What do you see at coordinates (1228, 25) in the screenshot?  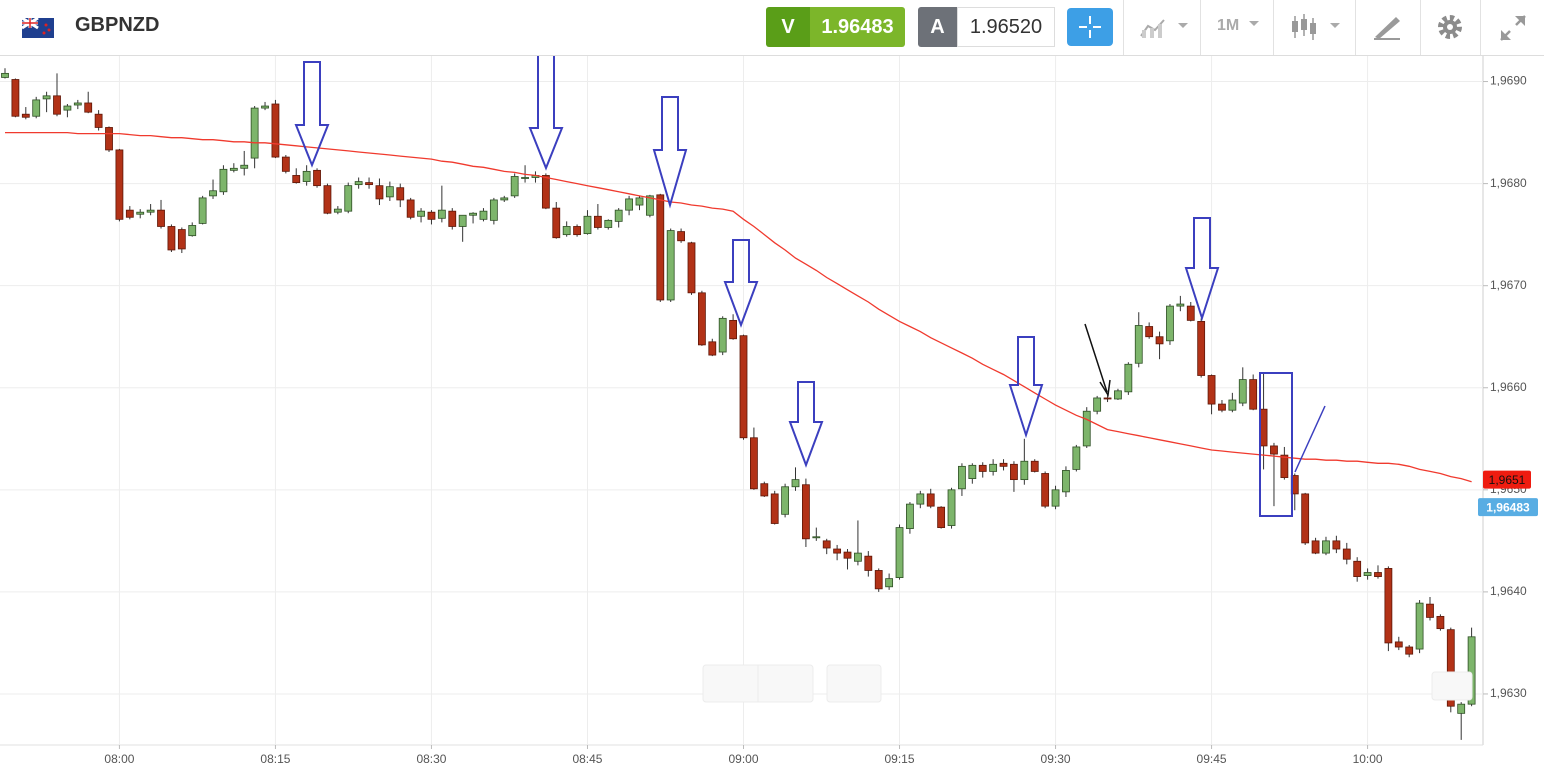 I see `timeframe: 1M` at bounding box center [1228, 25].